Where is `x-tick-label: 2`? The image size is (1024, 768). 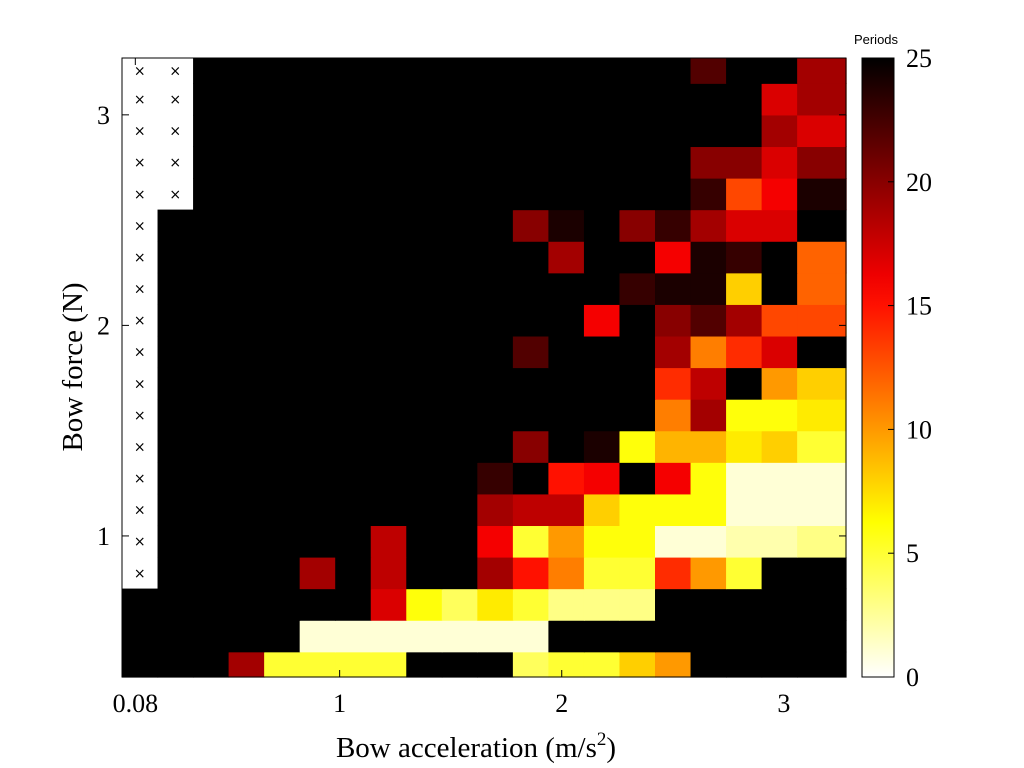 x-tick-label: 2 is located at coordinates (561, 703).